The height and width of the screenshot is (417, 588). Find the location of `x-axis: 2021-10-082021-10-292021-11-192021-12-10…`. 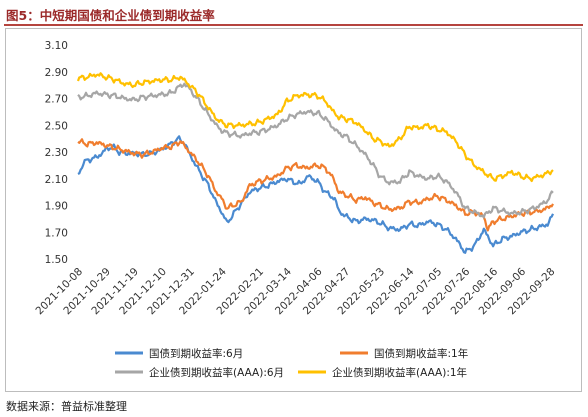

x-axis: 2021-10-082021-10-292021-11-192021-12-10… is located at coordinates (295, 291).